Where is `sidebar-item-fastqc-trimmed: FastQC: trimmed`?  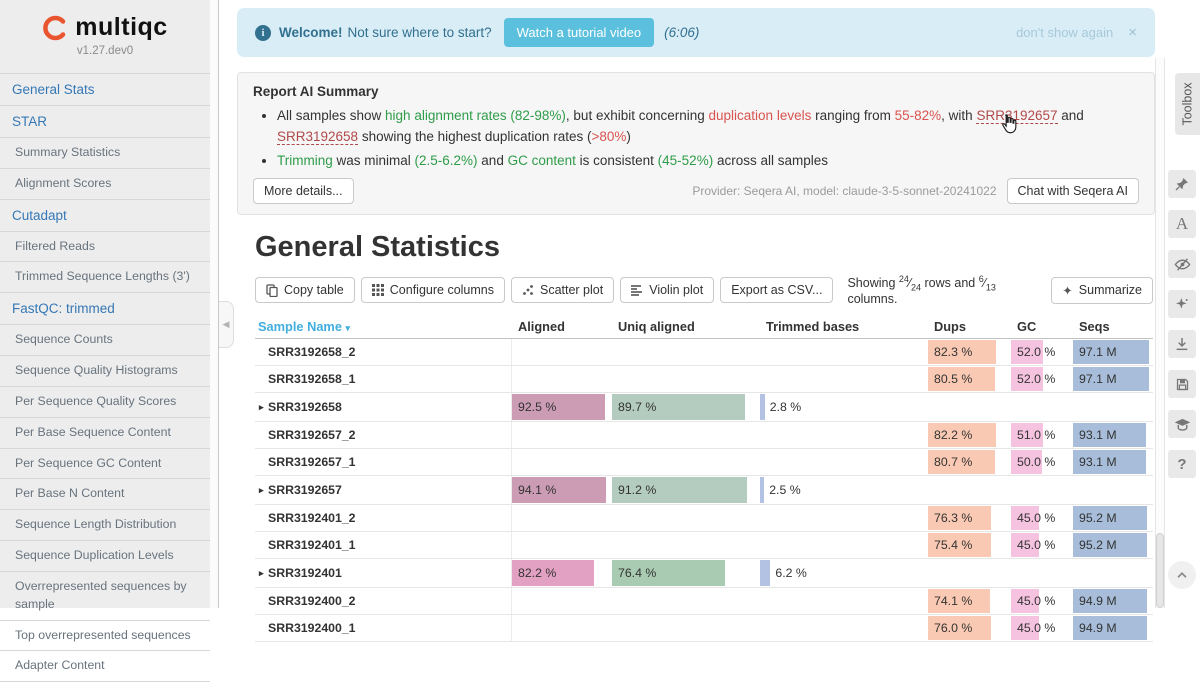
sidebar-item-fastqc-trimmed: FastQC: trimmed is located at coordinates (105, 309).